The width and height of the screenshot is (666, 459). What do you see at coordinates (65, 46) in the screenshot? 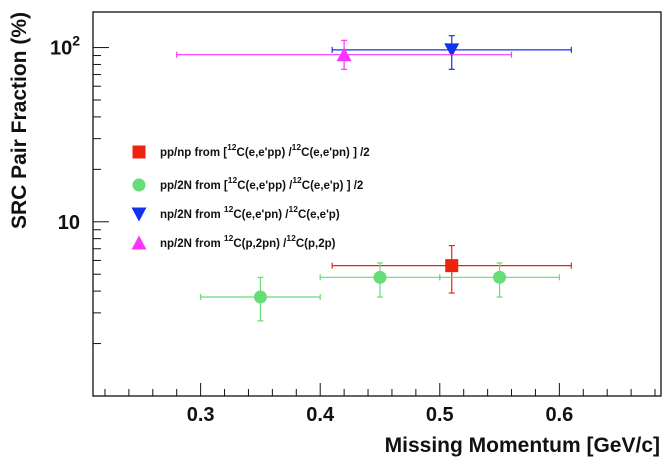
I see `y-tick-label: 102` at bounding box center [65, 46].